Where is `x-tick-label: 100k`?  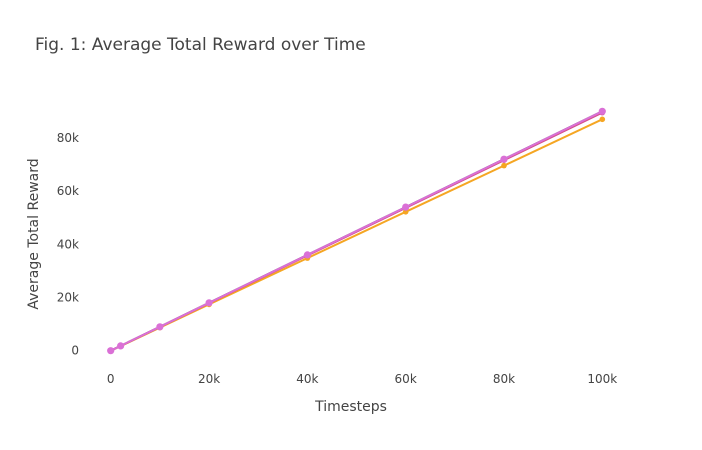 x-tick-label: 100k is located at coordinates (602, 379).